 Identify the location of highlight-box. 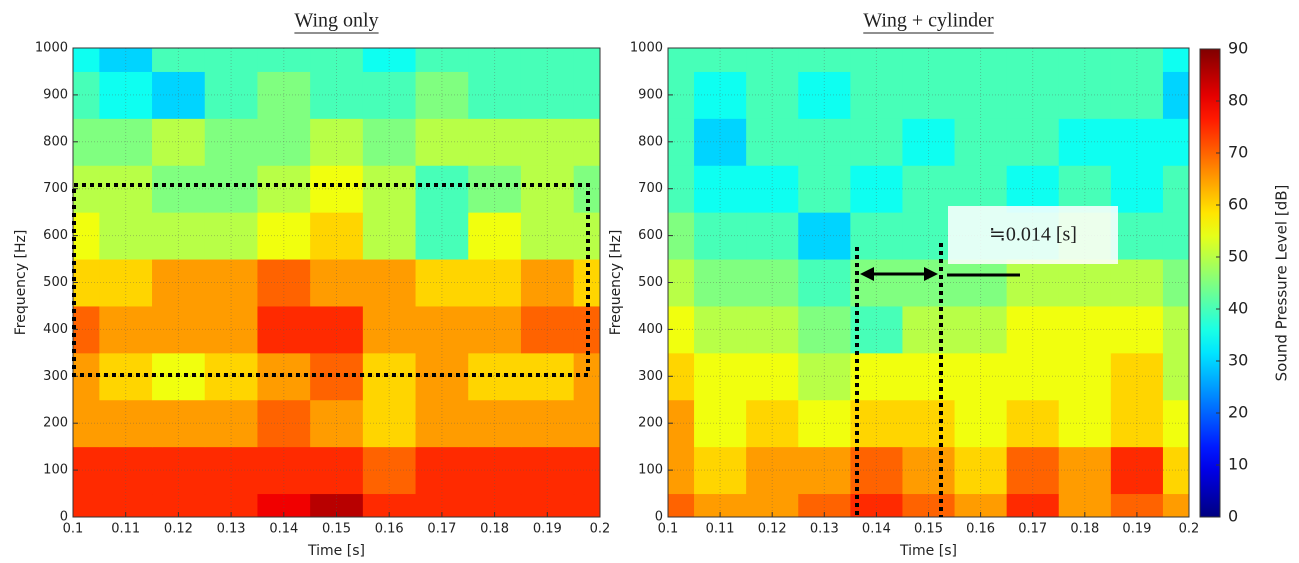
(331, 280).